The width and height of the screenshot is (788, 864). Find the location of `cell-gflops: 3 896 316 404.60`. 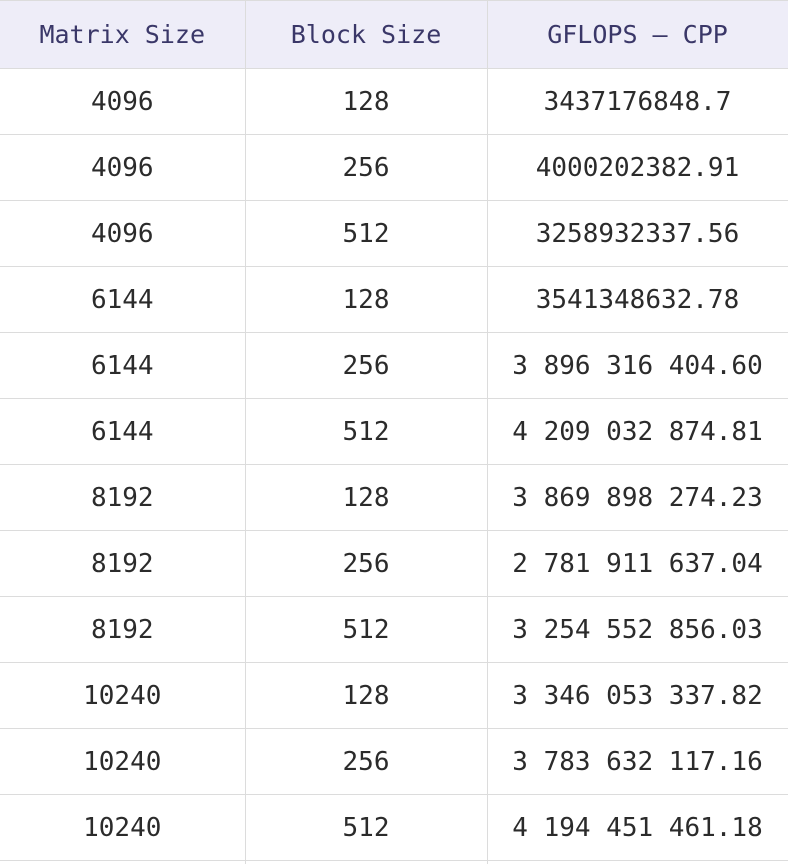

cell-gflops: 3 896 316 404.60 is located at coordinates (637, 365).